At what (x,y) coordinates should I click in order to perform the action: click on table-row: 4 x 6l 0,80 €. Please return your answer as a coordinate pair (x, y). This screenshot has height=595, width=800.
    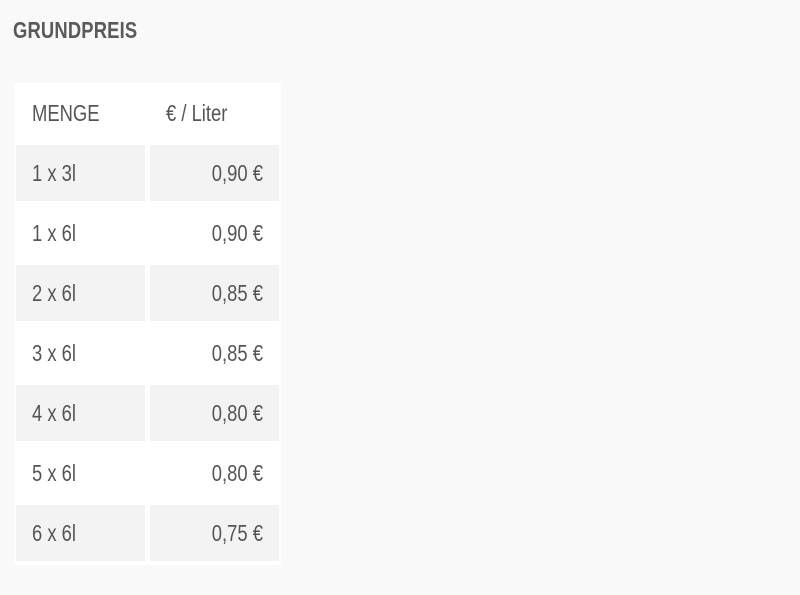
    Looking at the image, I should click on (147, 413).